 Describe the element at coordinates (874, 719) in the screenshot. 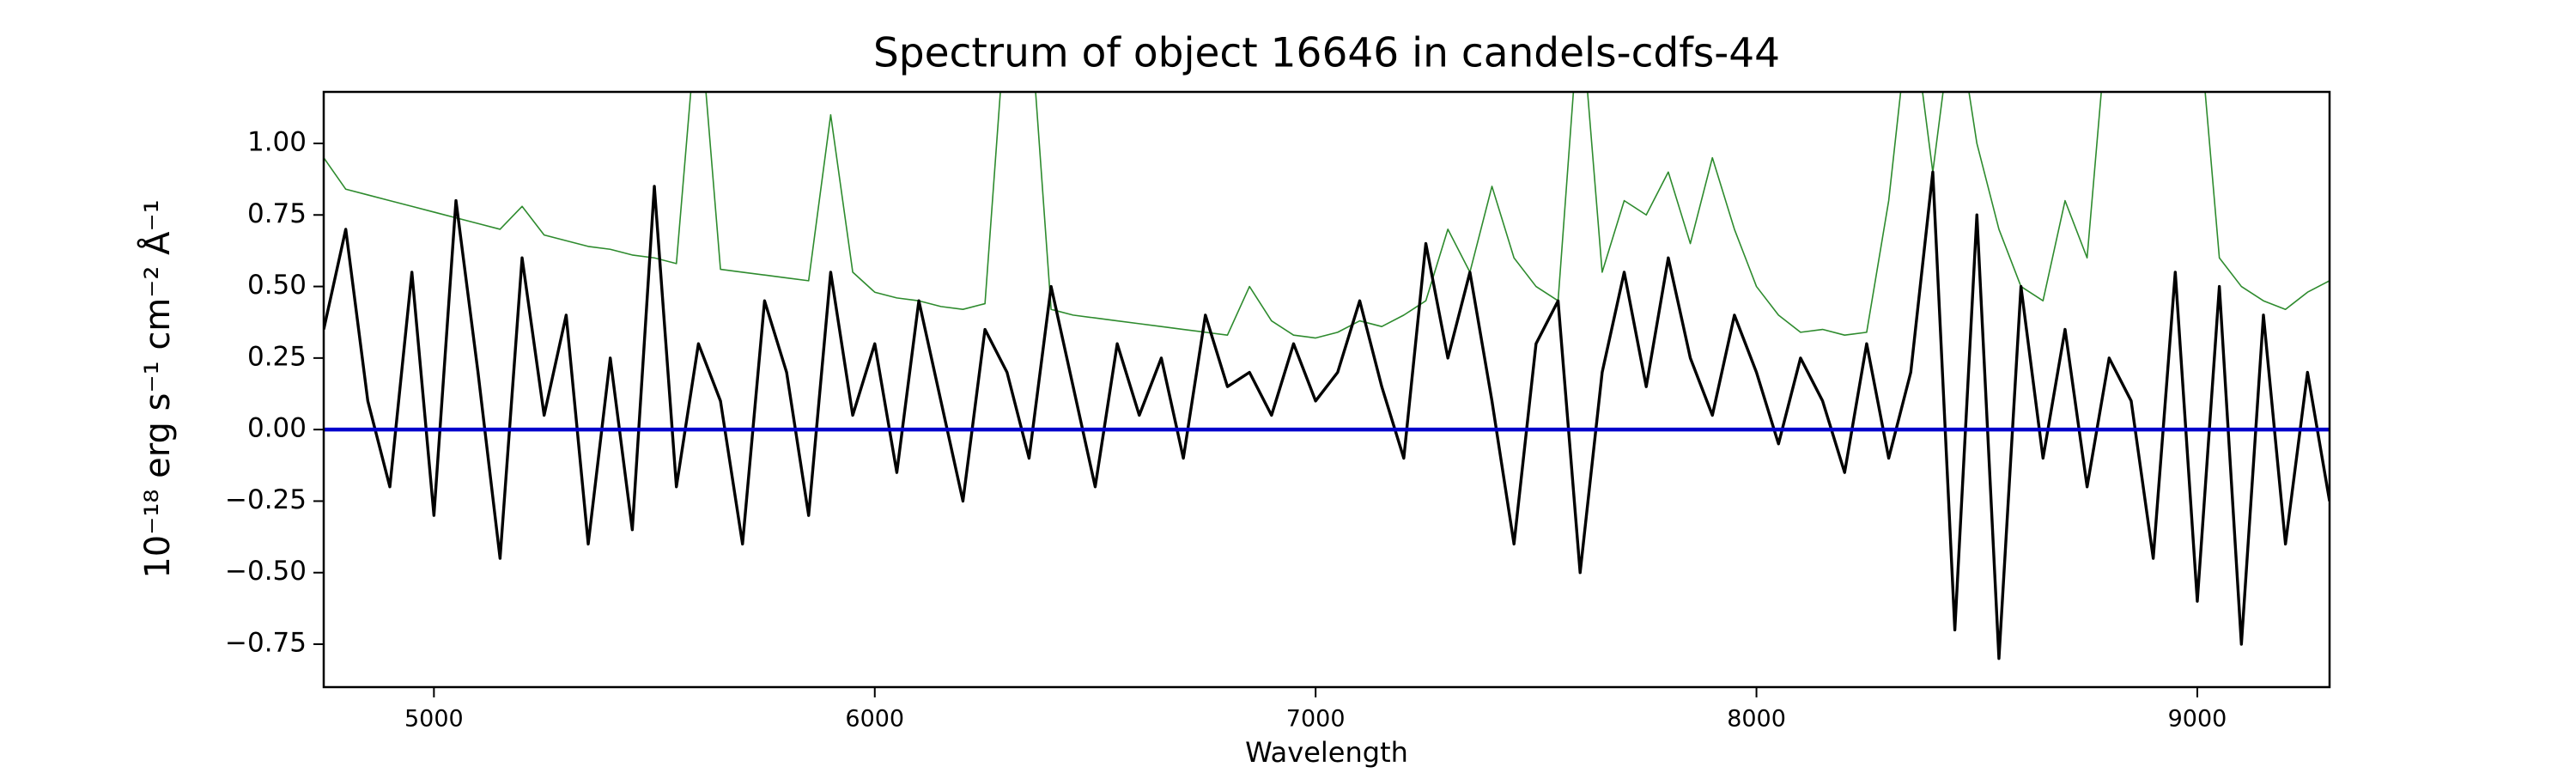

I see `x-tick-label: 6000` at that location.